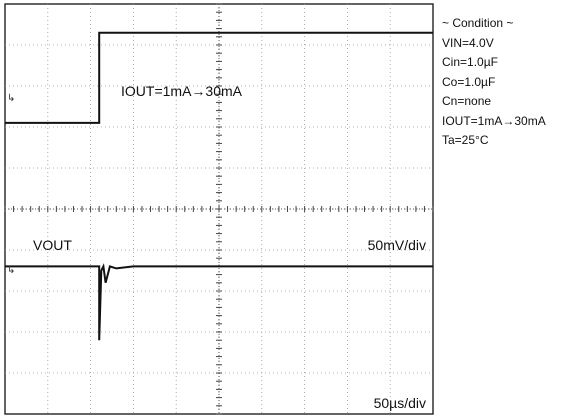 The width and height of the screenshot is (572, 419). What do you see at coordinates (470, 62) in the screenshot?
I see `condition-line: Cin=1.0µF` at bounding box center [470, 62].